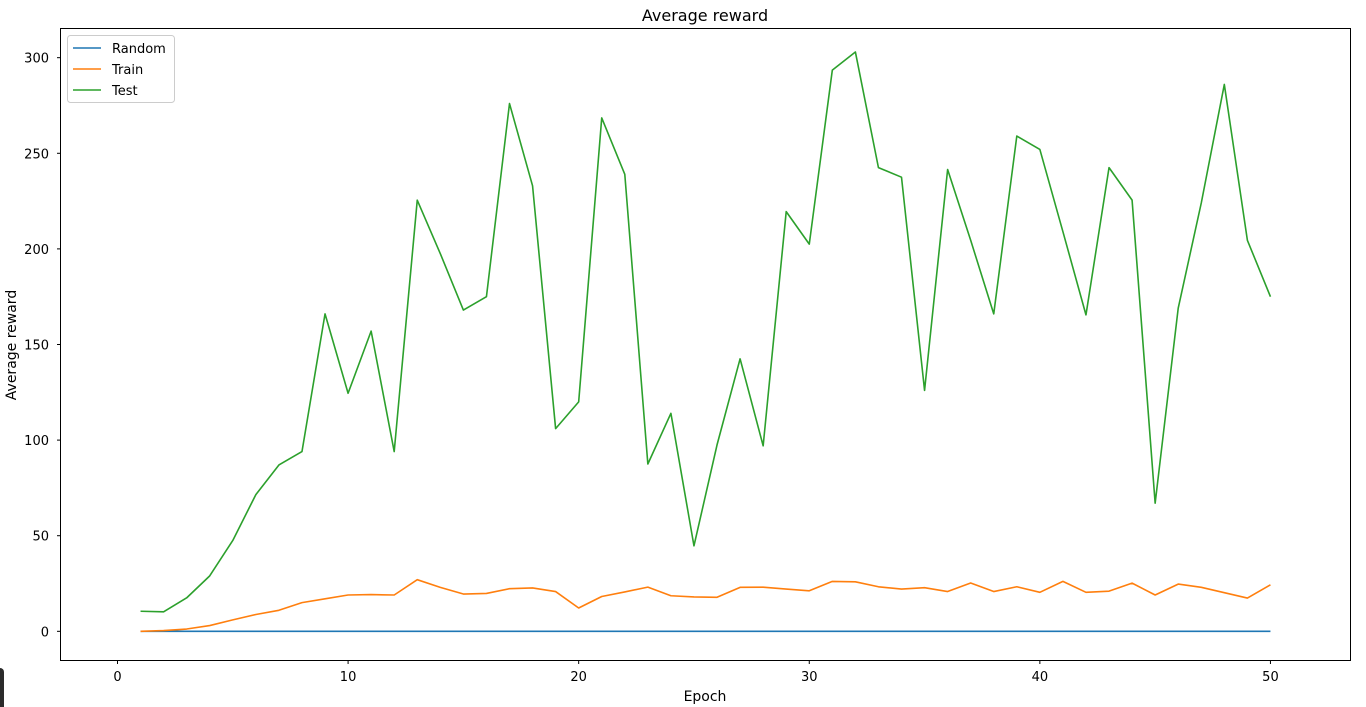  What do you see at coordinates (36, 441) in the screenshot?
I see `y-tick-label: 100` at bounding box center [36, 441].